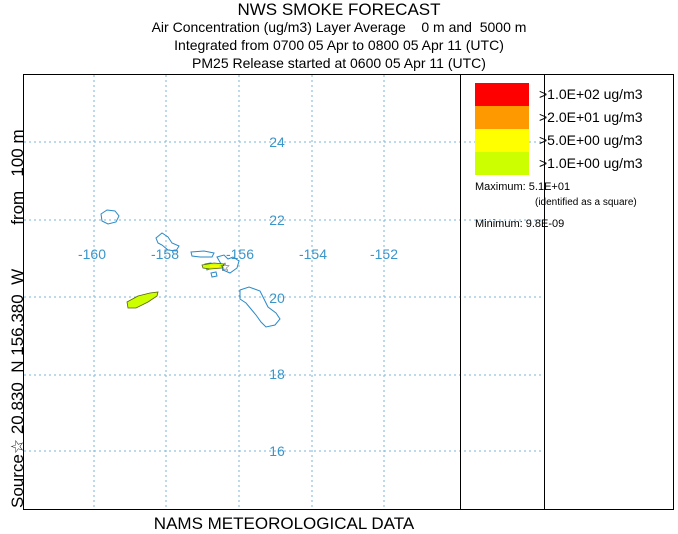 This screenshot has width=678, height=534. I want to click on island-oahu, so click(167, 242).